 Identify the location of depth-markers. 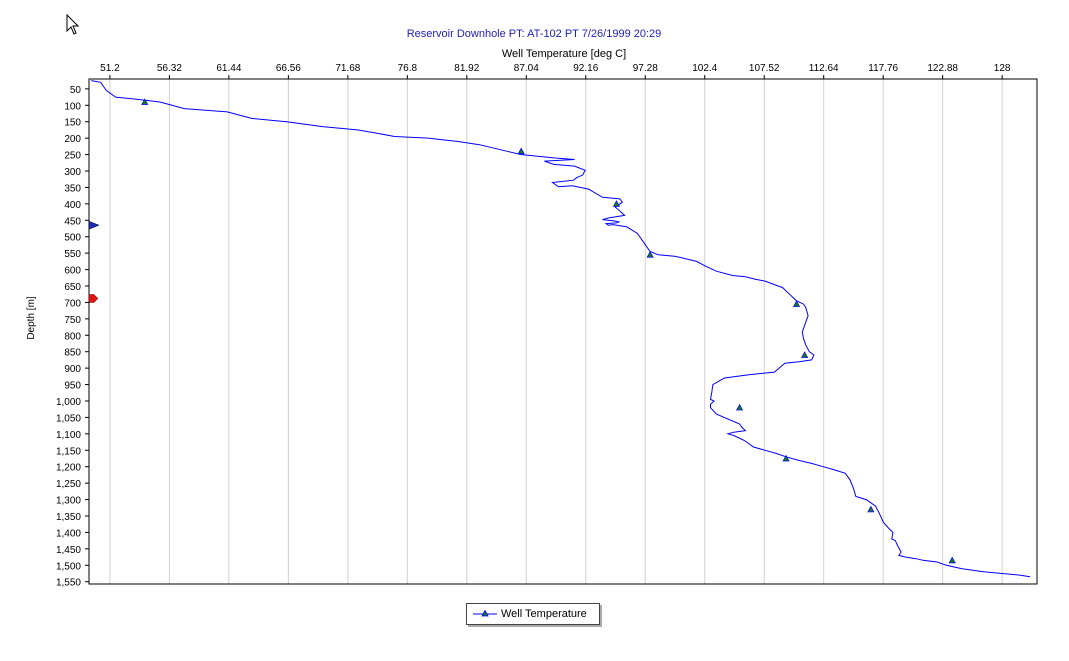
(94, 261).